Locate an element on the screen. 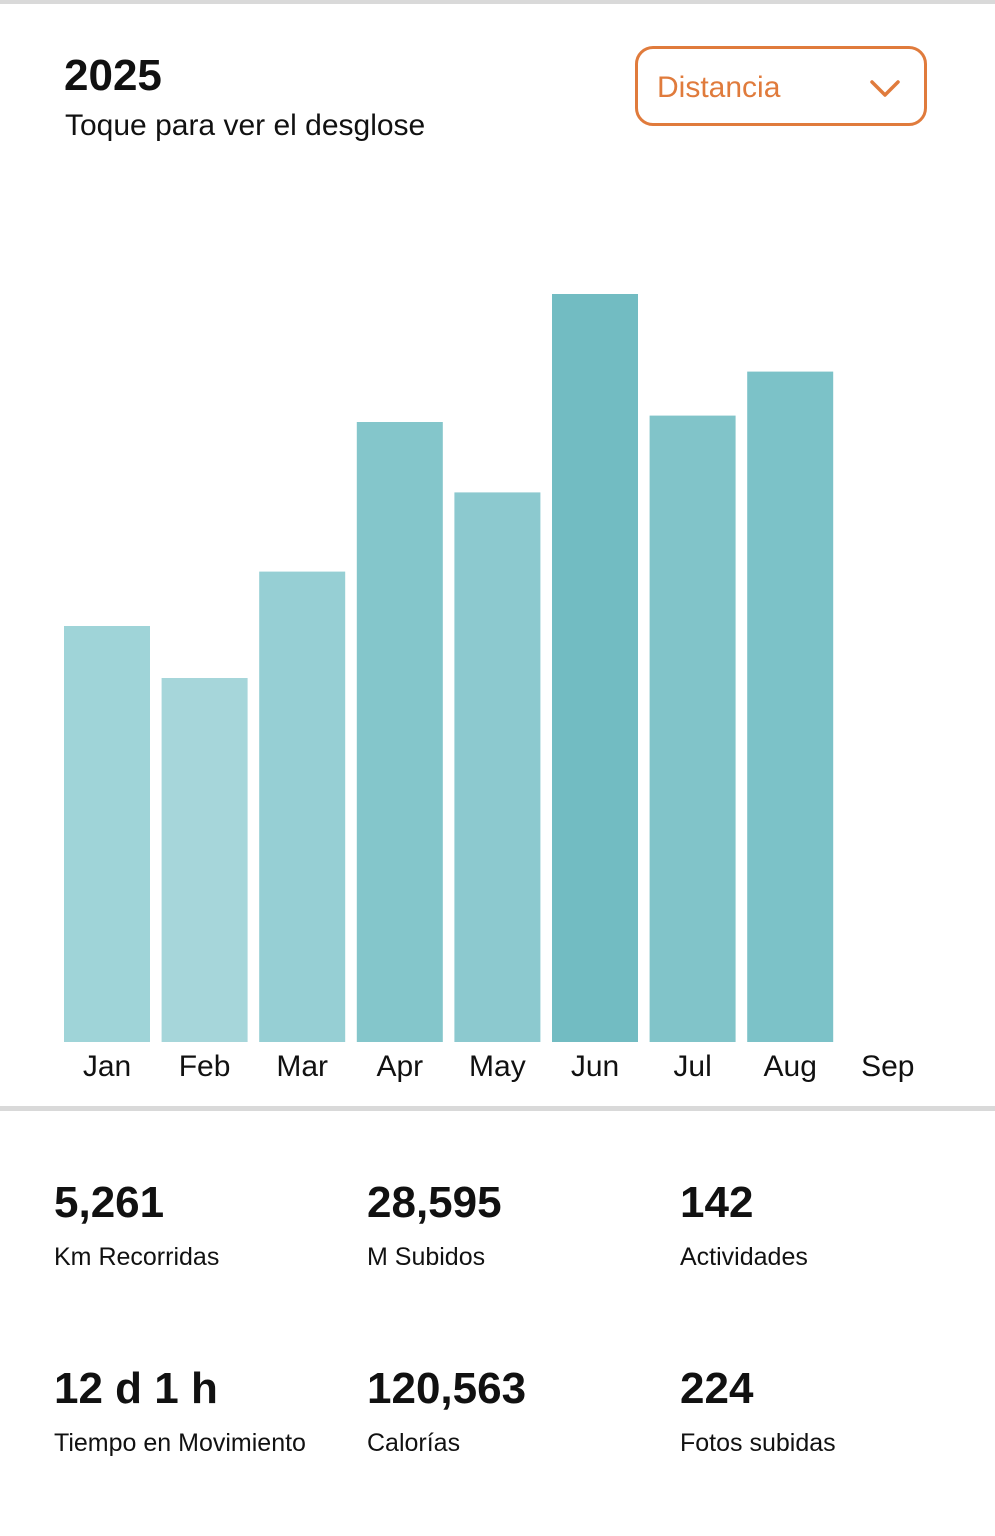  stat-label: Fotos subidas is located at coordinates (758, 1443).